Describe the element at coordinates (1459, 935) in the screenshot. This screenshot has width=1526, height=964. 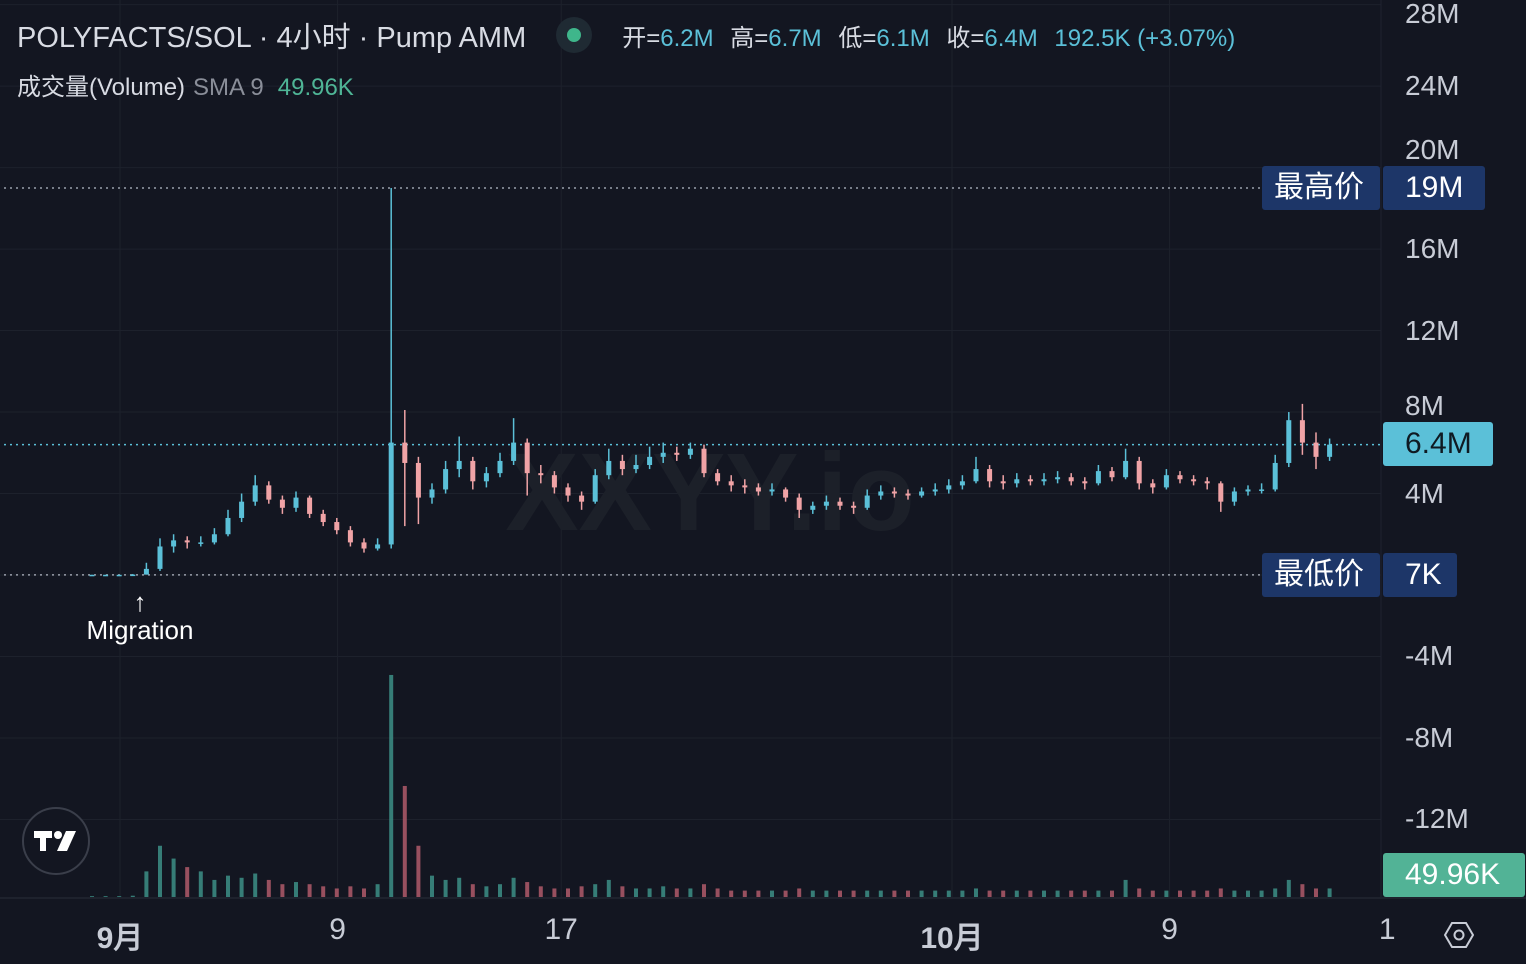
I see `settings-icon` at that location.